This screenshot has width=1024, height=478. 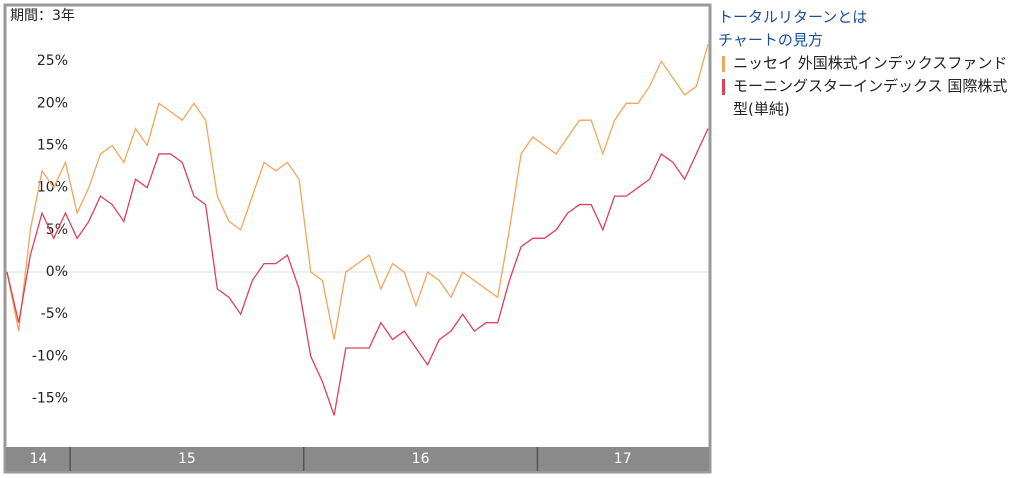 I want to click on x-segment-label: 16, so click(x=421, y=459).